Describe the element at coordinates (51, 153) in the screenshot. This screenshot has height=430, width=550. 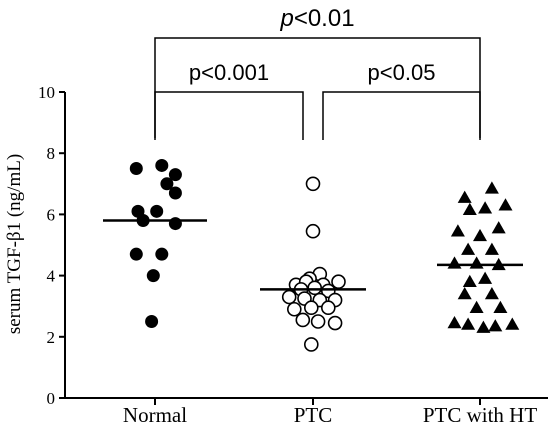
I see `y-tick-label: 8` at that location.